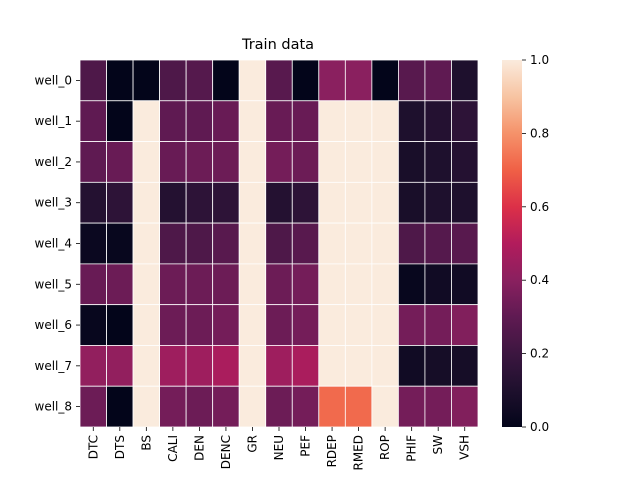 Image resolution: width=640 pixels, height=480 pixels. I want to click on colorbar-tick-label: 0.2, so click(539, 354).